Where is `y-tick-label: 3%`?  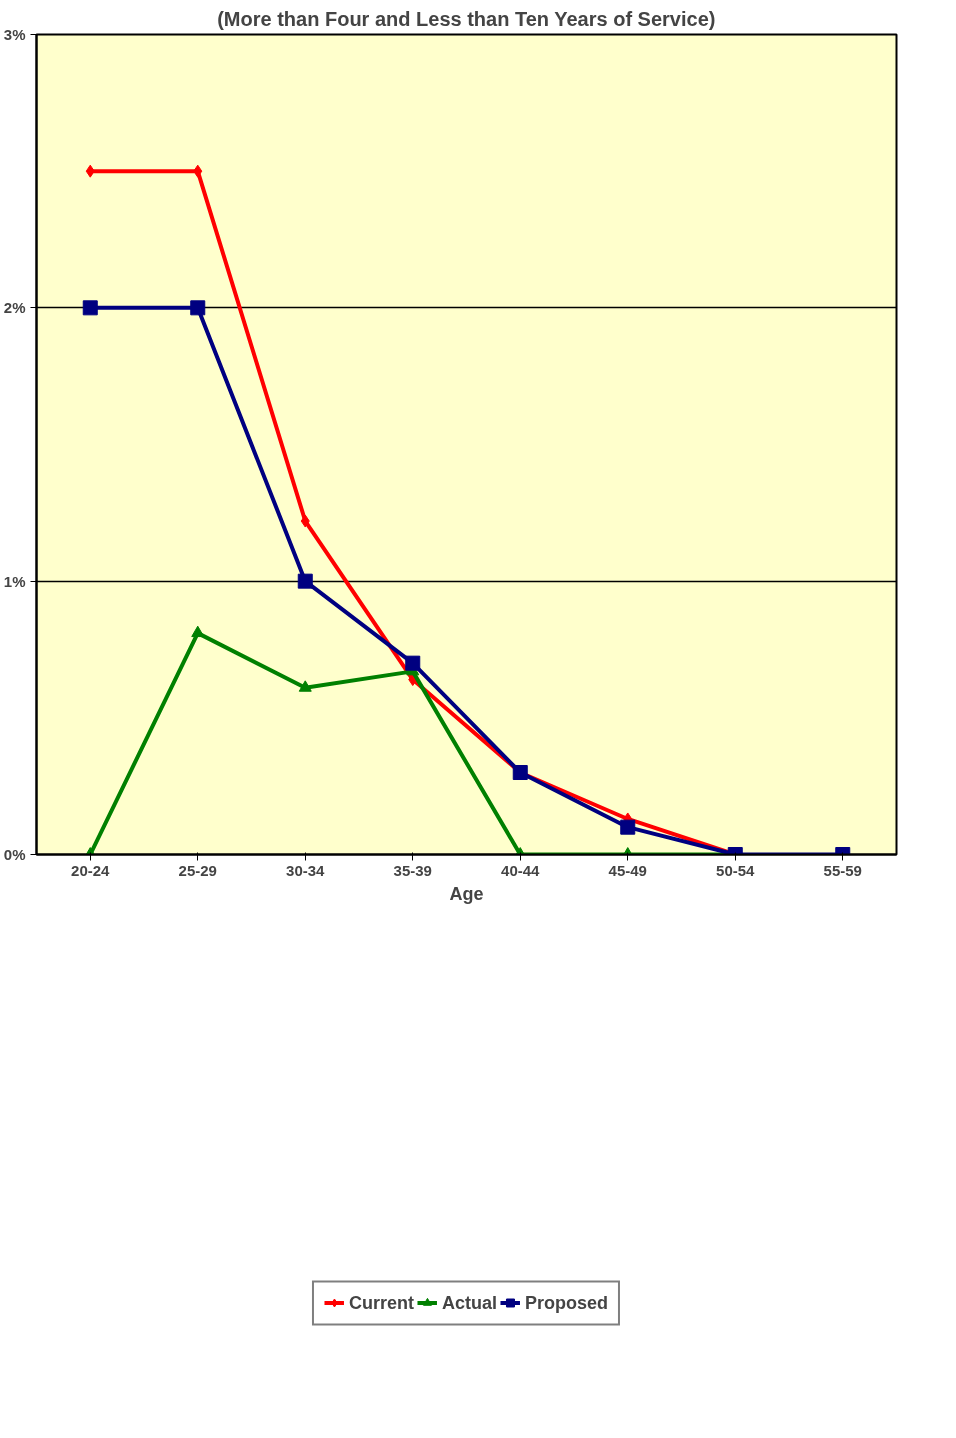
y-tick-label: 3% is located at coordinates (14, 34).